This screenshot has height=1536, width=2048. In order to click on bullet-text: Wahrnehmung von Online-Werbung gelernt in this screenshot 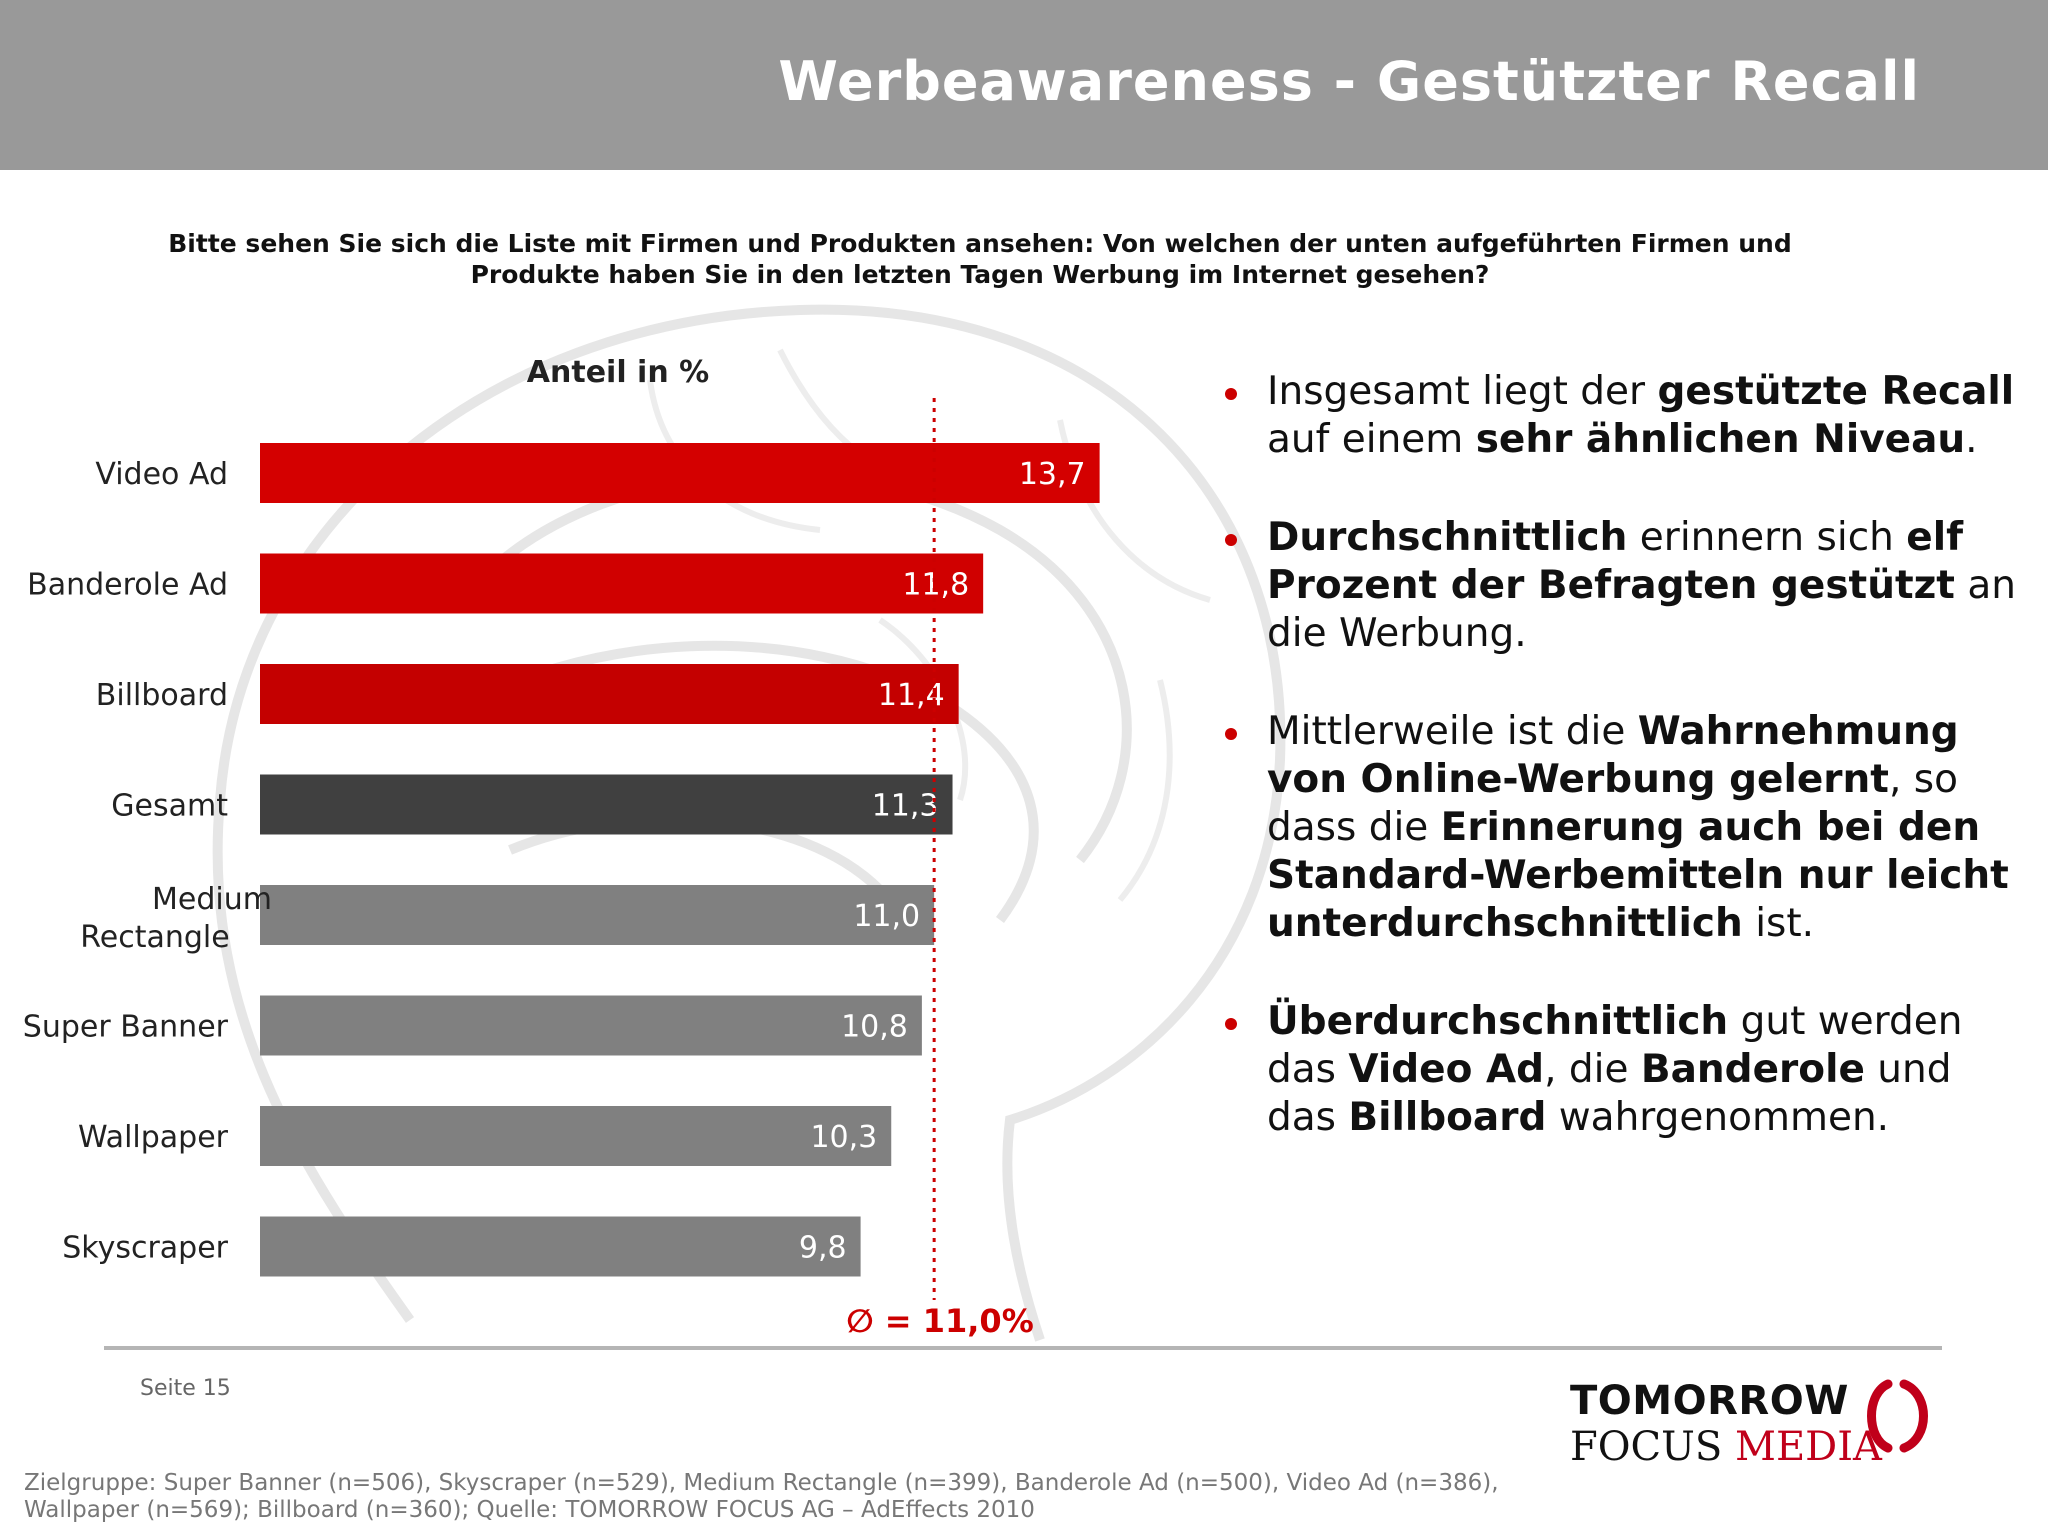, I will do `click(1613, 755)`.